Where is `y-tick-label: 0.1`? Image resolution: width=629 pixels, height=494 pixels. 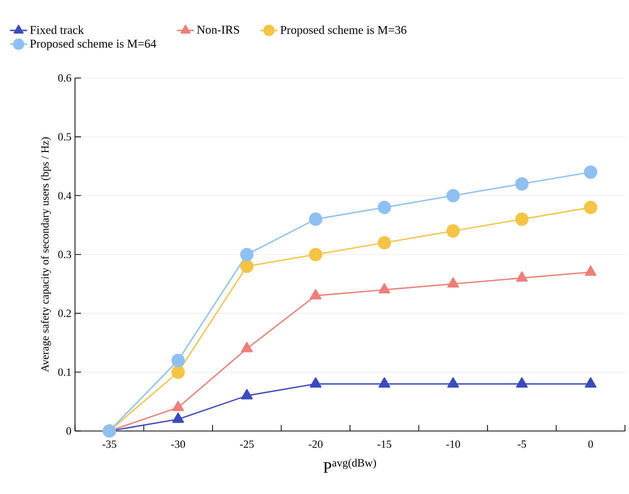
y-tick-label: 0.1 is located at coordinates (64, 372).